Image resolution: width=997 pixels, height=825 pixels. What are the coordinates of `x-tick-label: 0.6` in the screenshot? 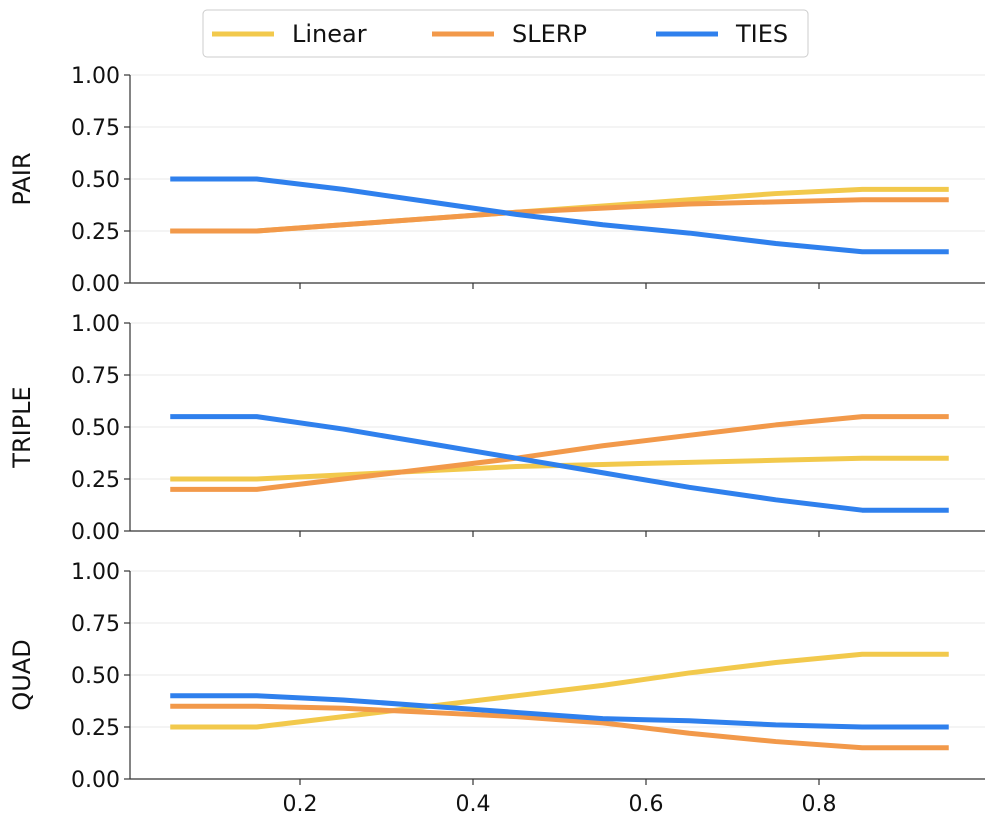 It's located at (646, 804).